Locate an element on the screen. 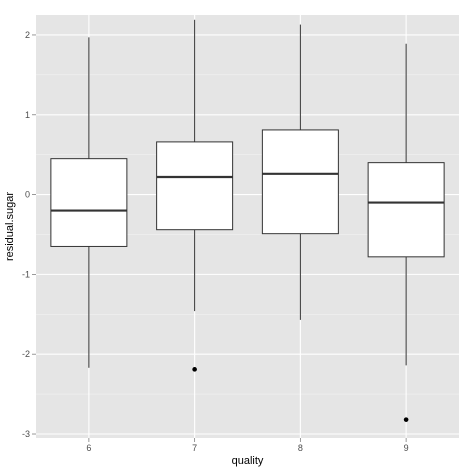 The height and width of the screenshot is (474, 474). y-tick-label: 2 is located at coordinates (27, 35).